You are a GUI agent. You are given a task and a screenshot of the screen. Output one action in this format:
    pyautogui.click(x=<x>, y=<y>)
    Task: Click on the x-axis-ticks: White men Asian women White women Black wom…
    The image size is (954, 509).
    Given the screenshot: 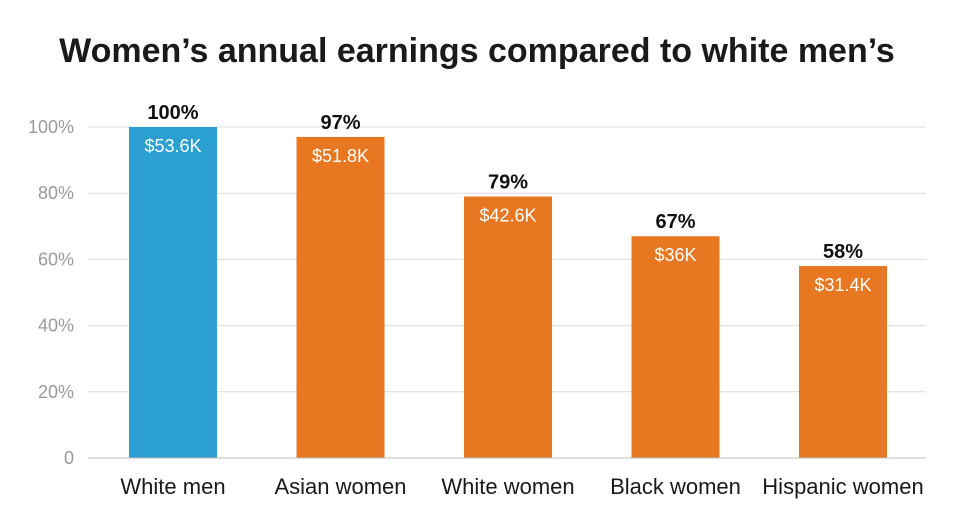 What is the action you would take?
    pyautogui.click(x=521, y=486)
    